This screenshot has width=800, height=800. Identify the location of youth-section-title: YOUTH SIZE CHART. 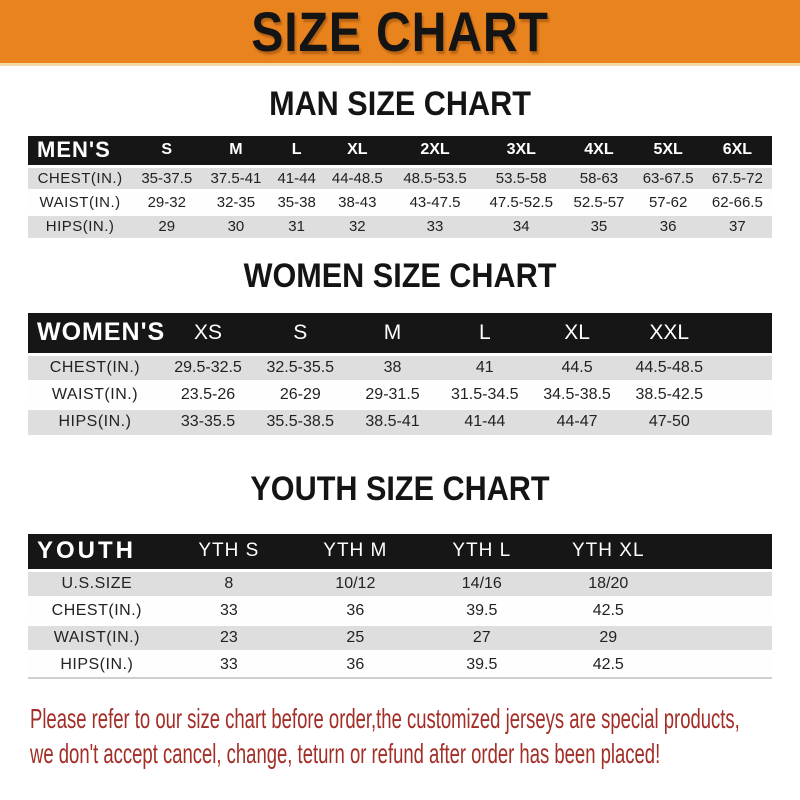
(400, 489).